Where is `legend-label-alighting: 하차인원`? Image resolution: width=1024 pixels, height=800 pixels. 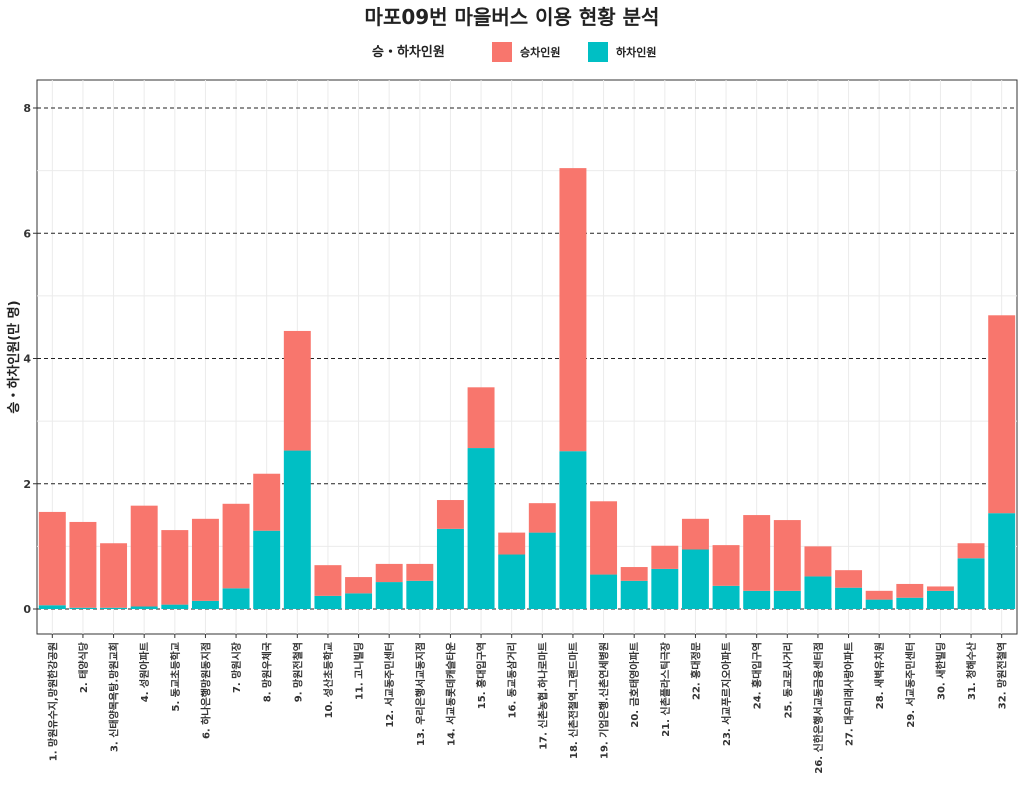
legend-label-alighting: 하차인원 is located at coordinates (636, 52).